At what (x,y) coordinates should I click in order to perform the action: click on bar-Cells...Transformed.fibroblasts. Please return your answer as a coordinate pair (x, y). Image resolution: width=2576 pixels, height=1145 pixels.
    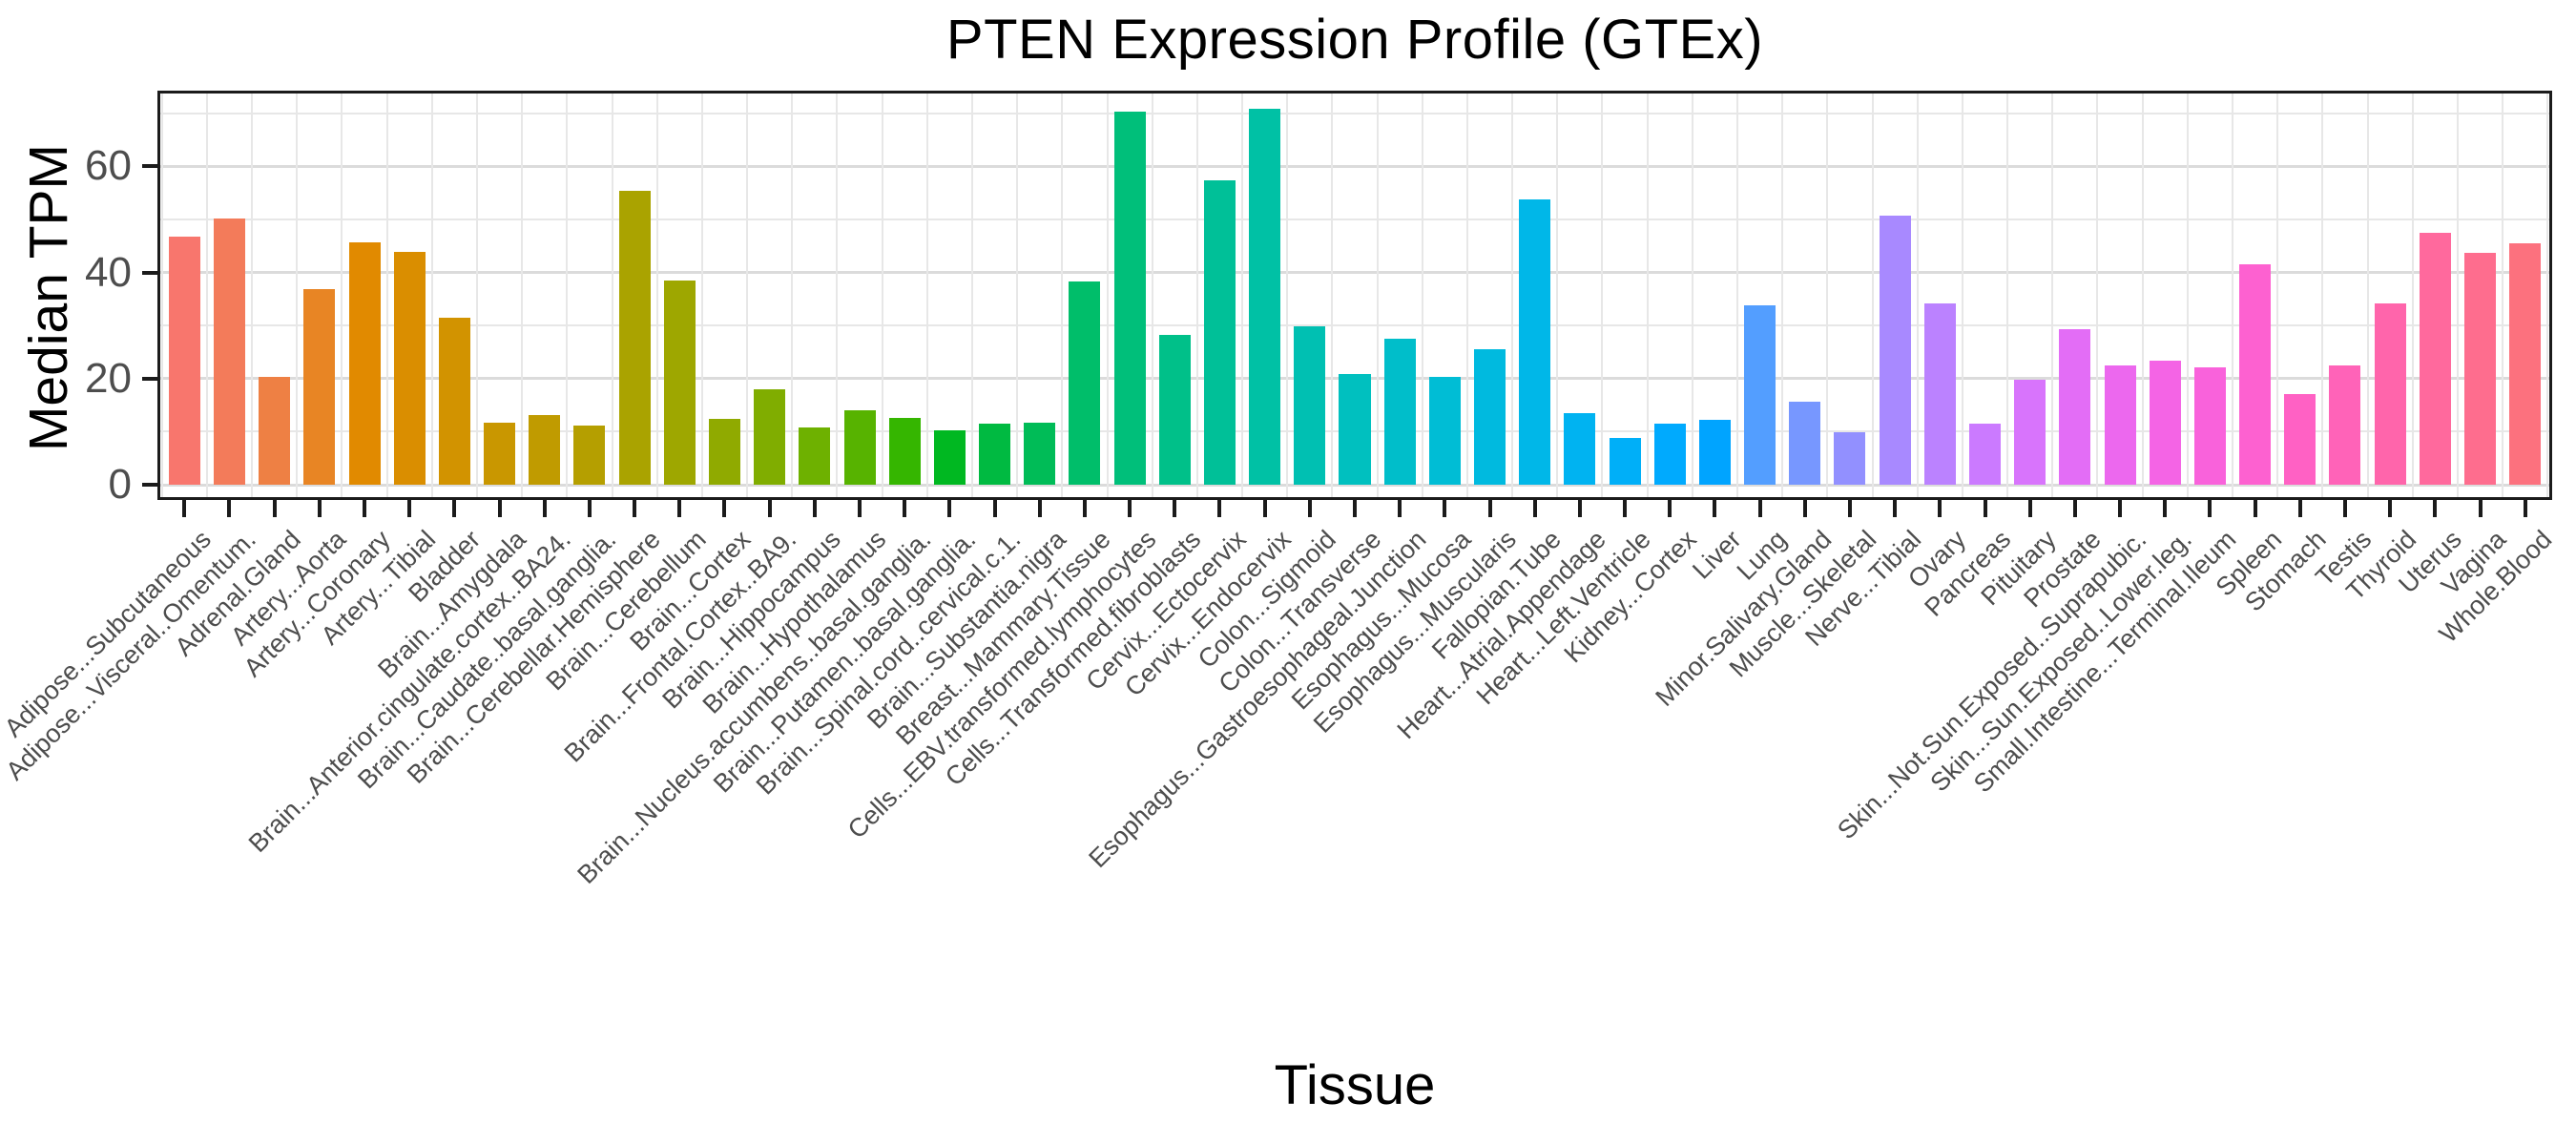
    Looking at the image, I should click on (1174, 409).